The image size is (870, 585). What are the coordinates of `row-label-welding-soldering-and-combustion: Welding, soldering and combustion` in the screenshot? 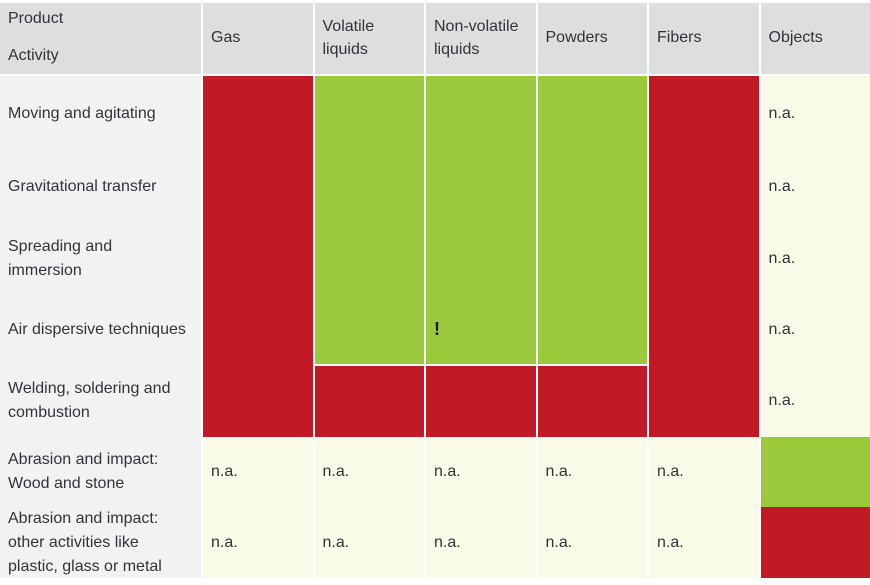 It's located at (100, 400).